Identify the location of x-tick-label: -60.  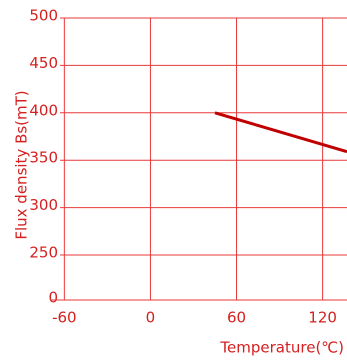
(64, 318).